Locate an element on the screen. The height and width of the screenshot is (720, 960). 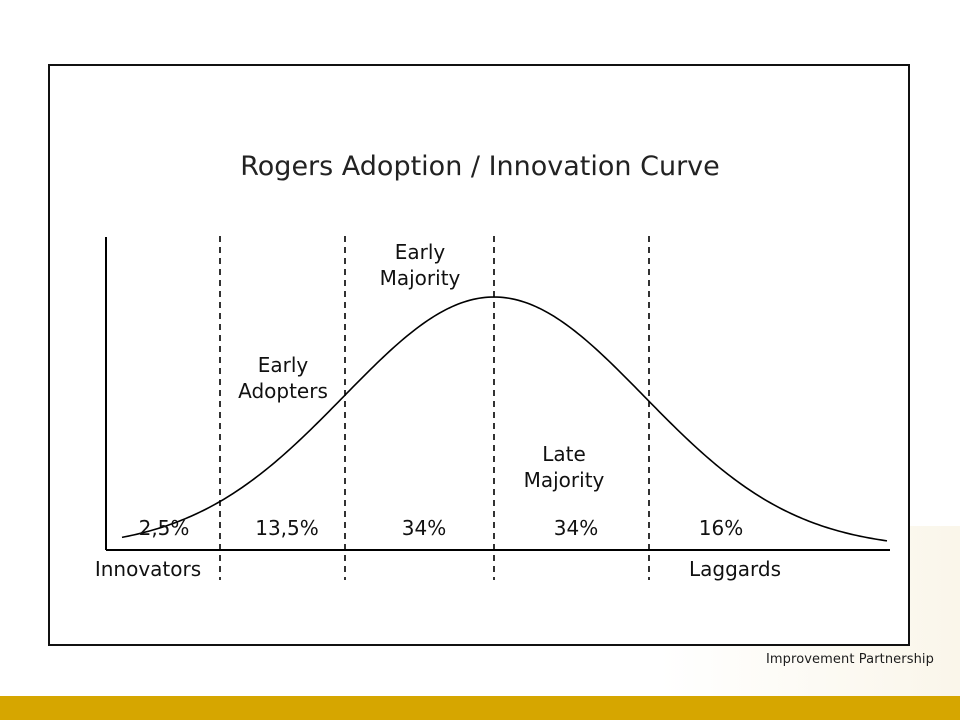
footer-bar is located at coordinates (480, 708).